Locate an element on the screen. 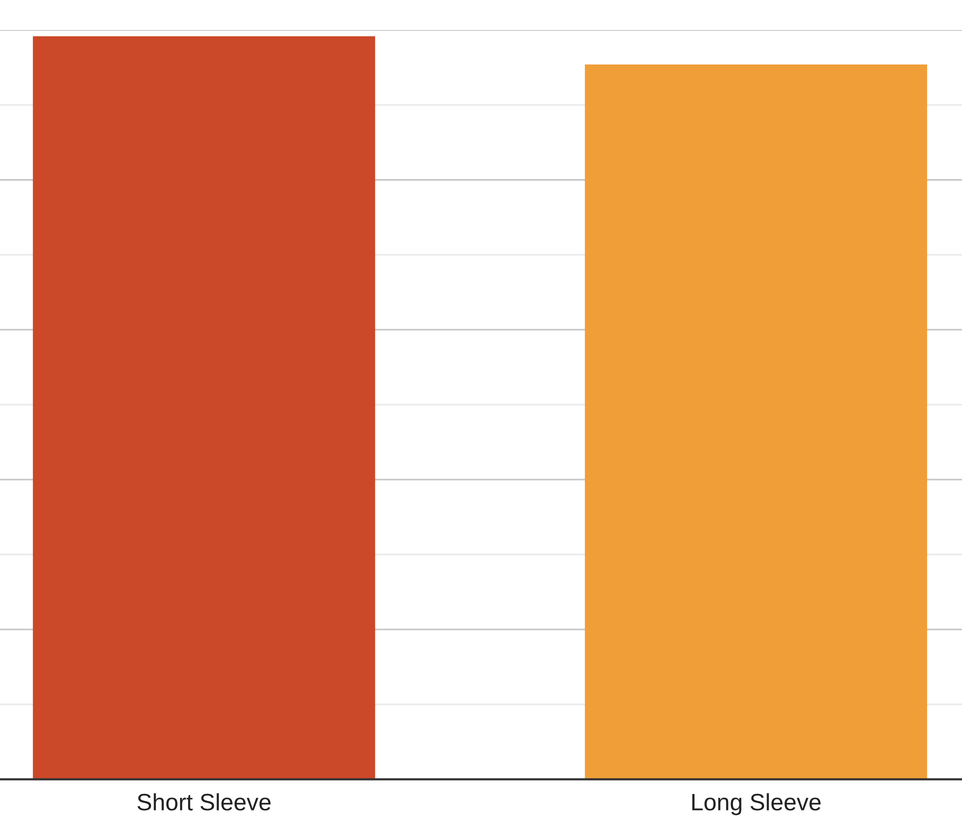  x-tick-label: Short Sleeve is located at coordinates (204, 802).